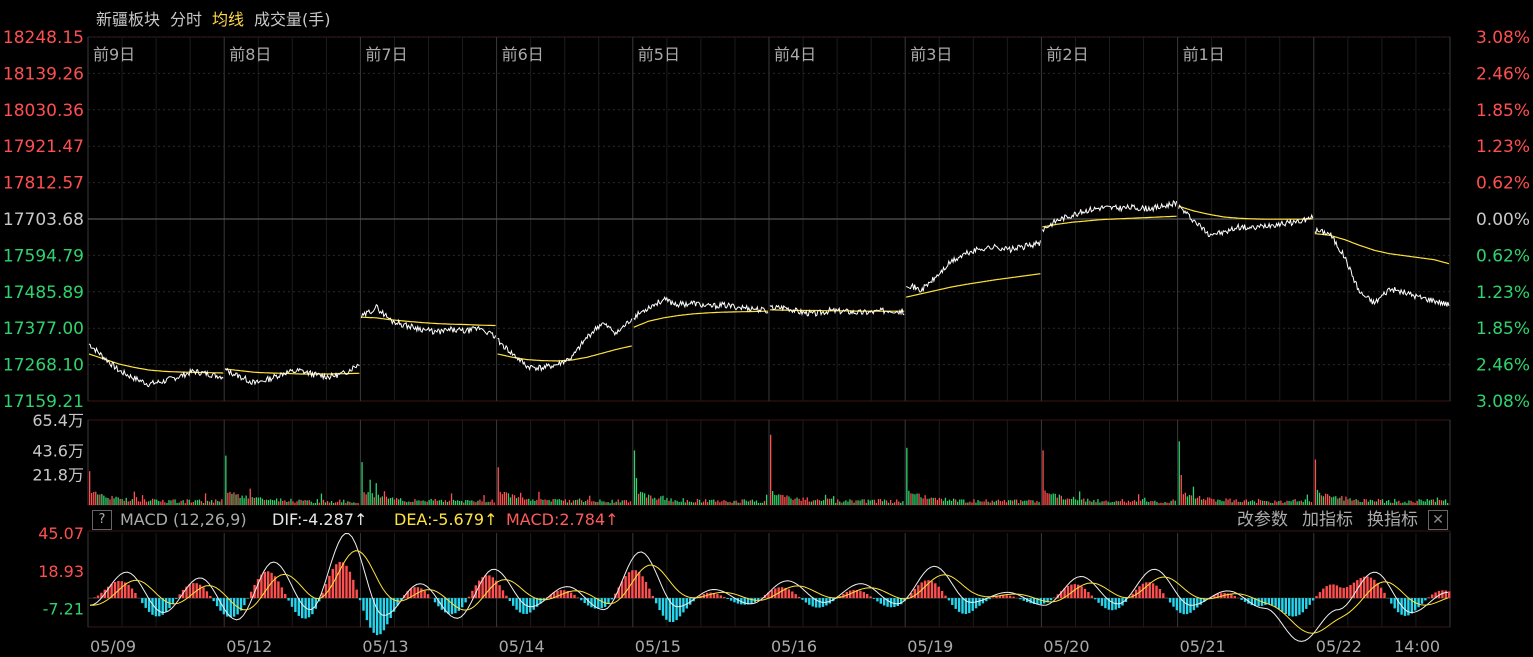  What do you see at coordinates (1503, 184) in the screenshot?
I see `percent-tick-label: 0.62%` at bounding box center [1503, 184].